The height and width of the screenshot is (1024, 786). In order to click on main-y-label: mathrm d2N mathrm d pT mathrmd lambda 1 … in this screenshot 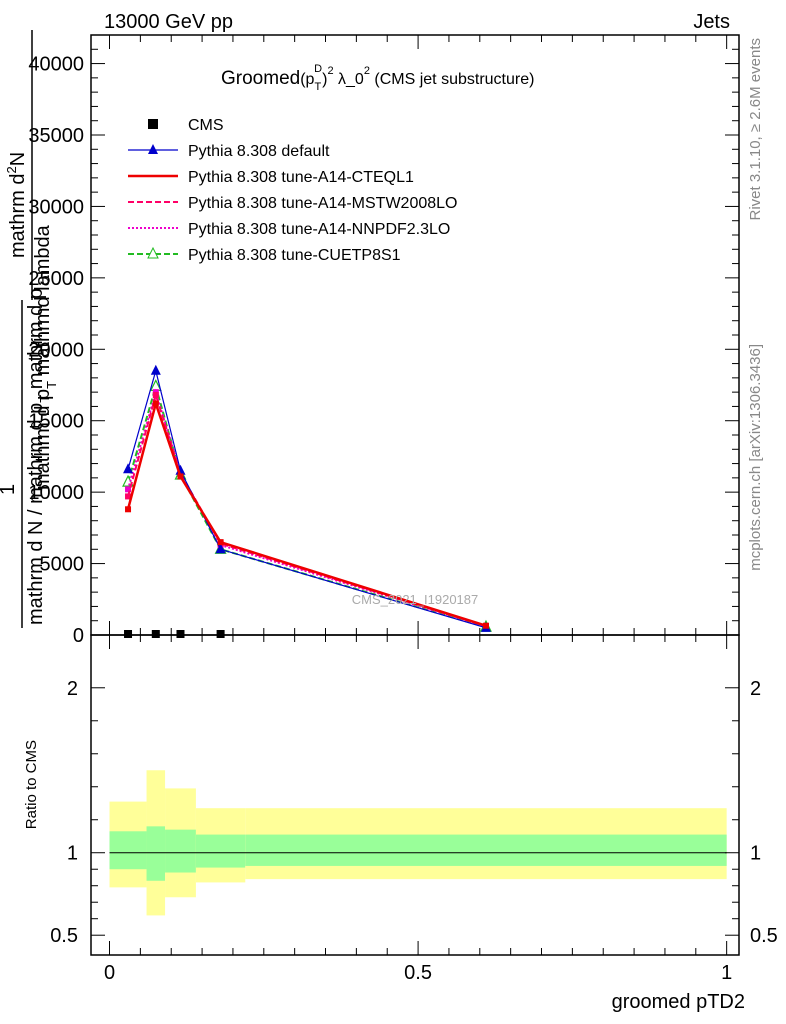, I will do `click(29, 329)`.